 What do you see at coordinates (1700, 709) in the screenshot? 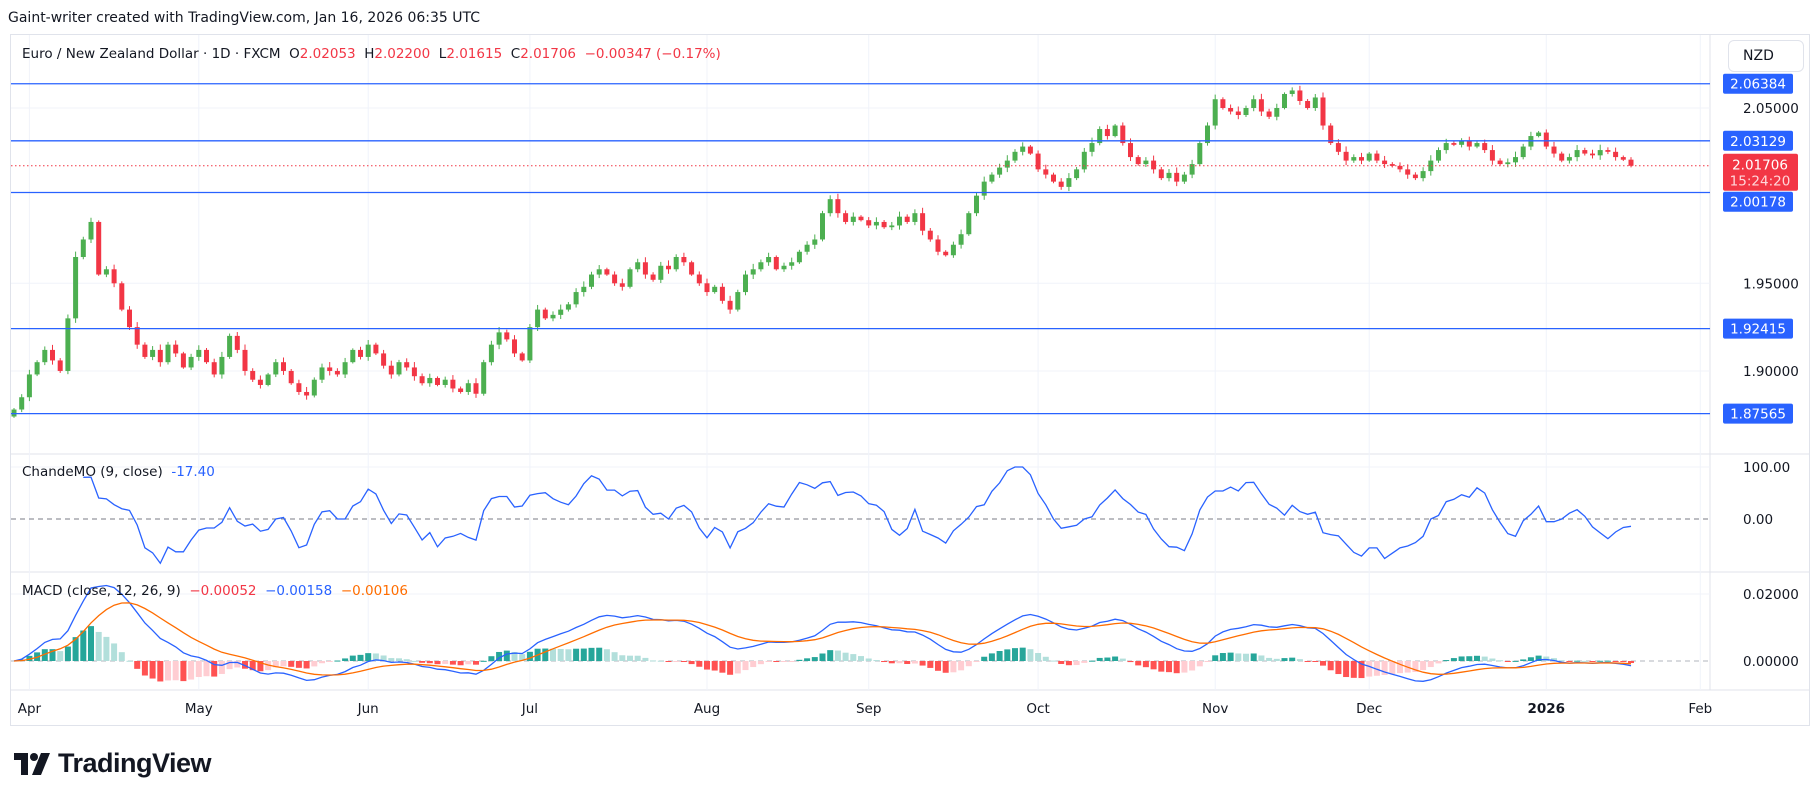
I see `time-axis-label: Feb` at bounding box center [1700, 709].